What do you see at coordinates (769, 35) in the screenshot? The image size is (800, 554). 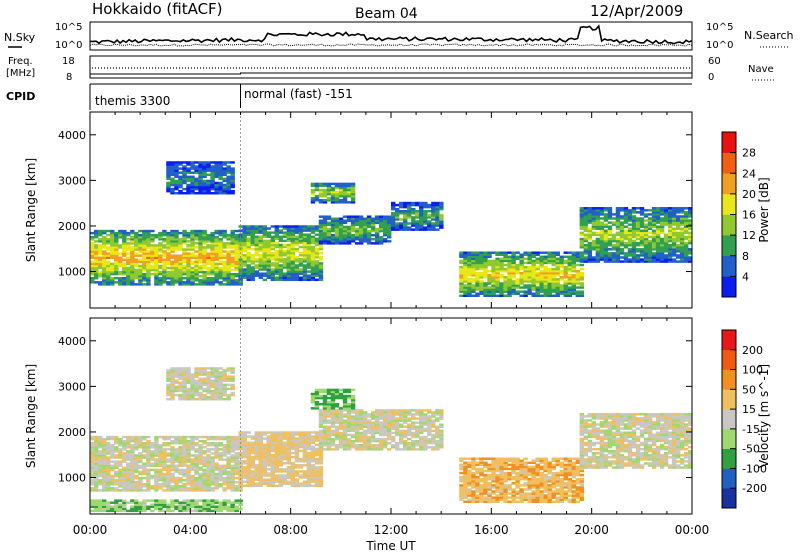 I see `noise-right-label: N.Search` at bounding box center [769, 35].